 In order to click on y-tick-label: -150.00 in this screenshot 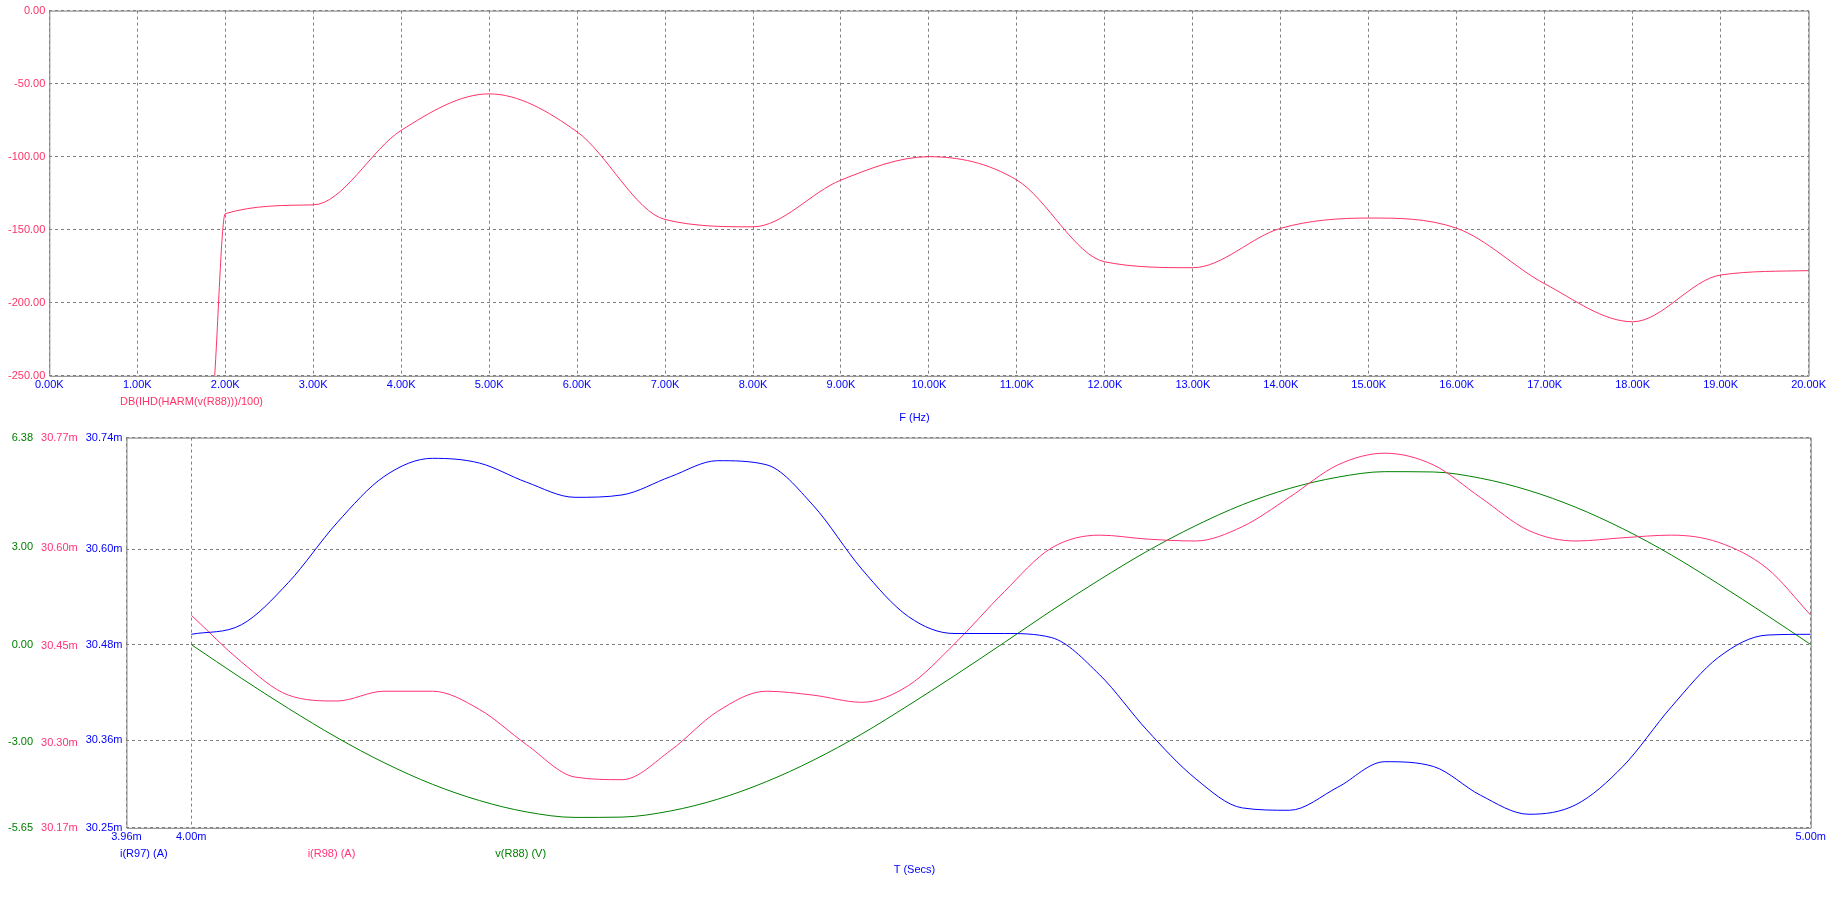, I will do `click(27, 228)`.